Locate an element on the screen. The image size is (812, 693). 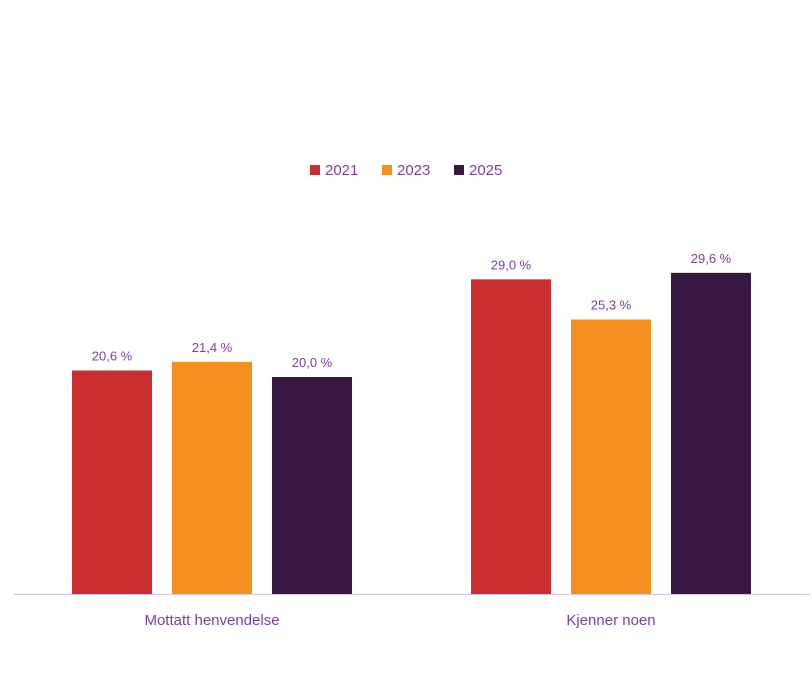
data-label-2025-0: 20,0 % is located at coordinates (312, 362).